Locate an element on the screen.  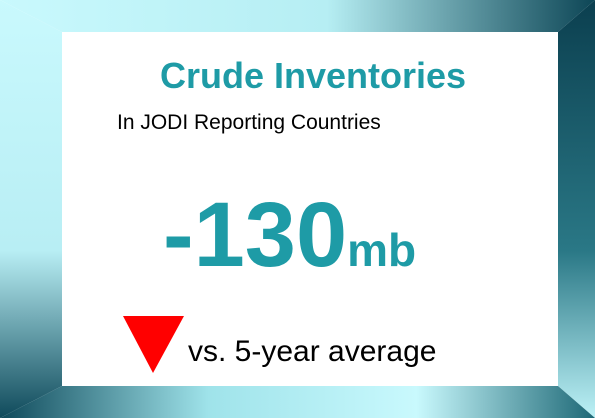
kpi-value: -130mb is located at coordinates (289, 235).